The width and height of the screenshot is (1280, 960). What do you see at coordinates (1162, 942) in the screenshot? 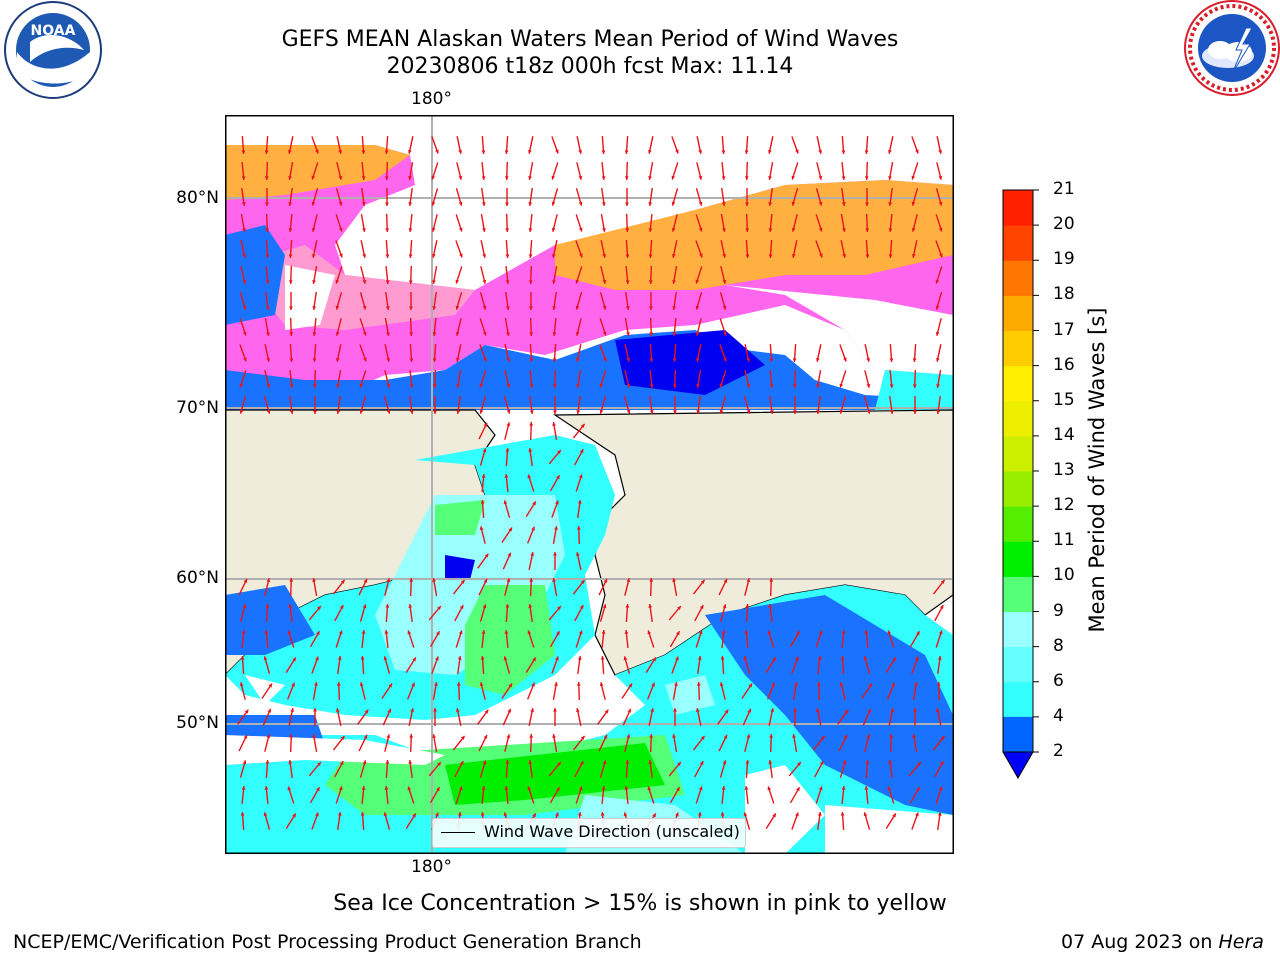
I see `footer-right: 07 Aug 2023 on Hera` at bounding box center [1162, 942].